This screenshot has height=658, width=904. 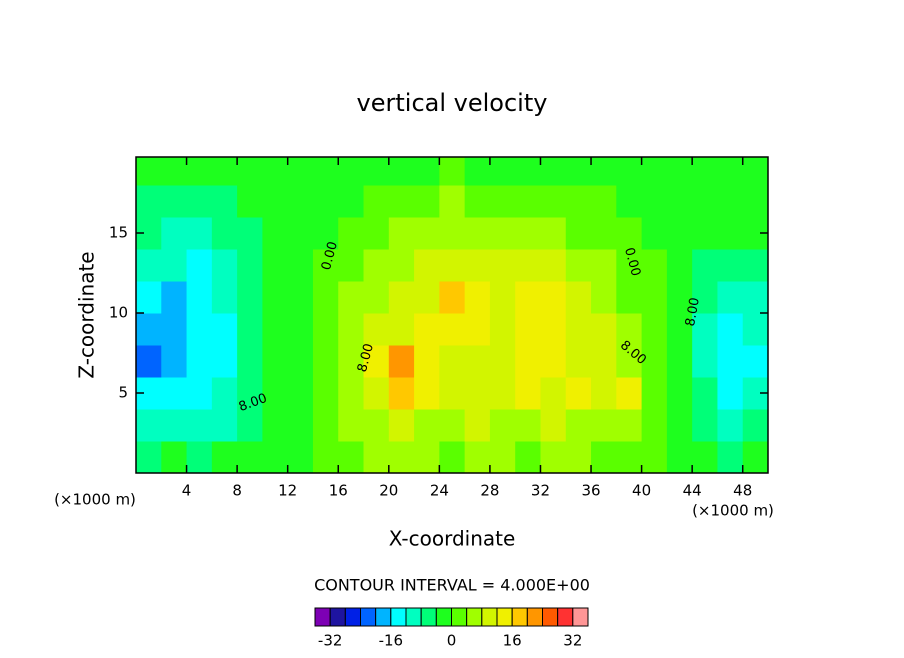 What do you see at coordinates (388, 491) in the screenshot?
I see `x-tick-label: 20` at bounding box center [388, 491].